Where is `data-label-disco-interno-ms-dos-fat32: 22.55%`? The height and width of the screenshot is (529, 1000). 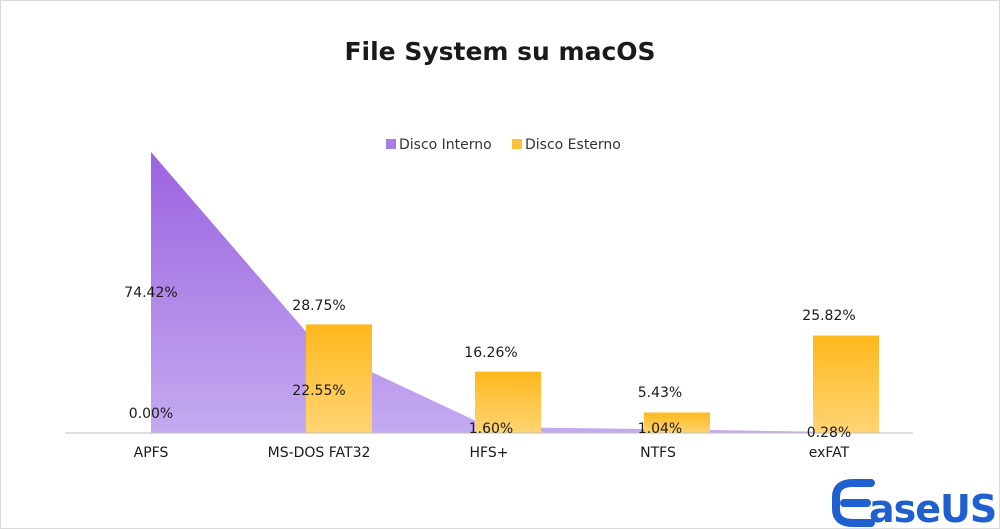
data-label-disco-interno-ms-dos-fat32: 22.55% is located at coordinates (318, 391).